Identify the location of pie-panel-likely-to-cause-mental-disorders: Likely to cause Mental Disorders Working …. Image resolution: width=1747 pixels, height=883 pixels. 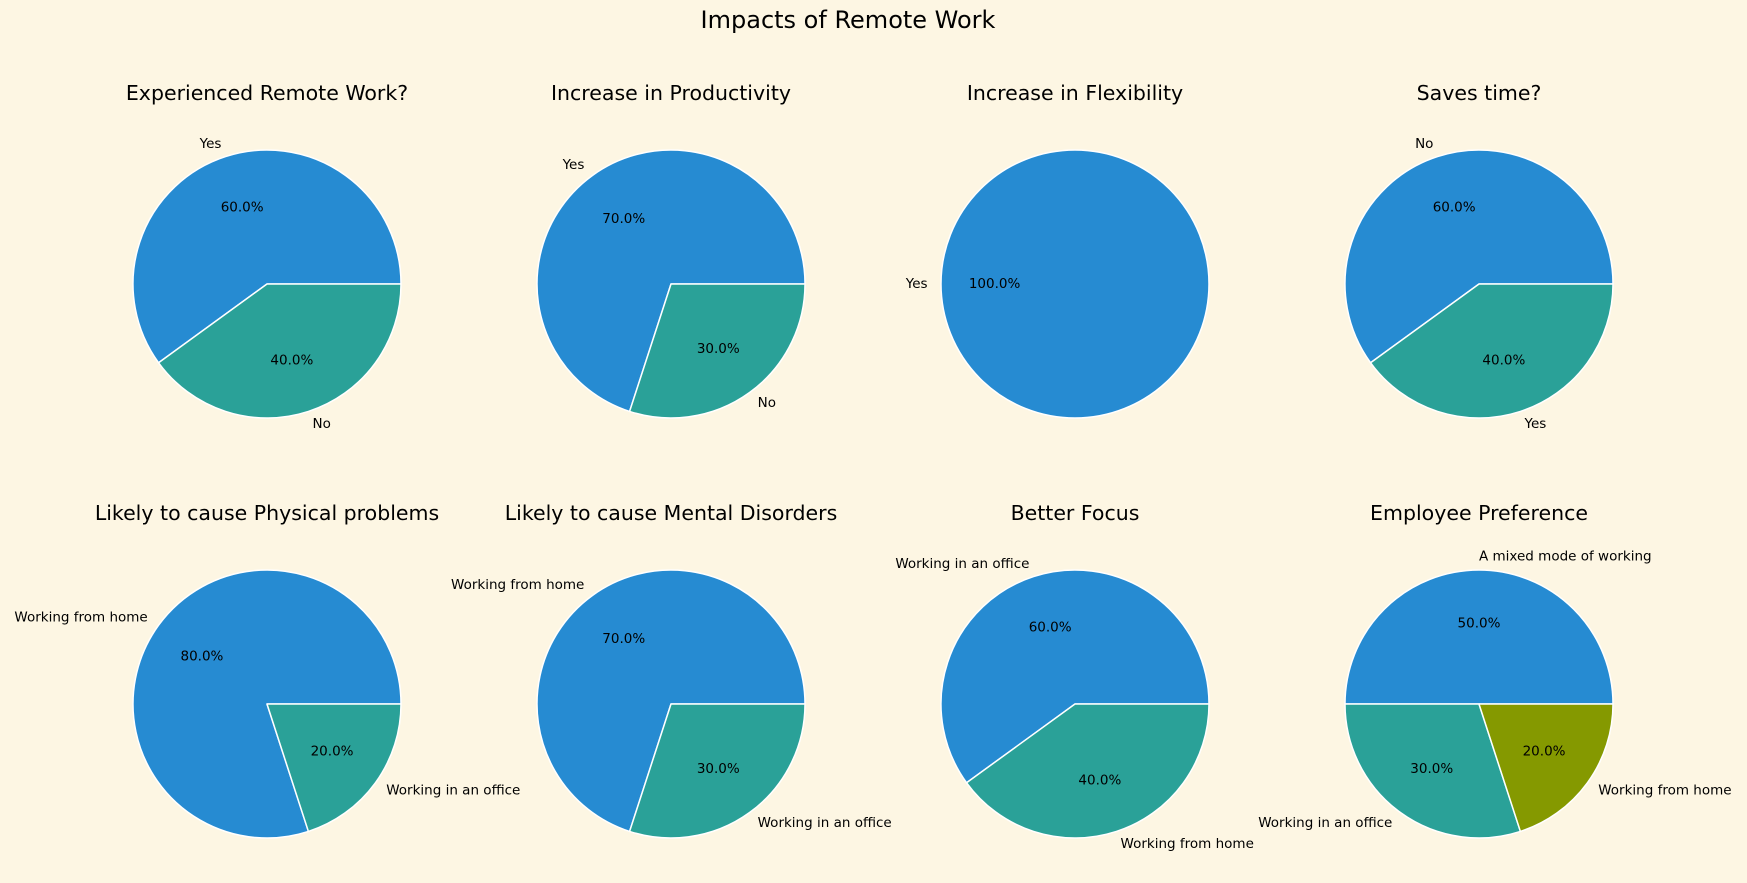
(671, 670).